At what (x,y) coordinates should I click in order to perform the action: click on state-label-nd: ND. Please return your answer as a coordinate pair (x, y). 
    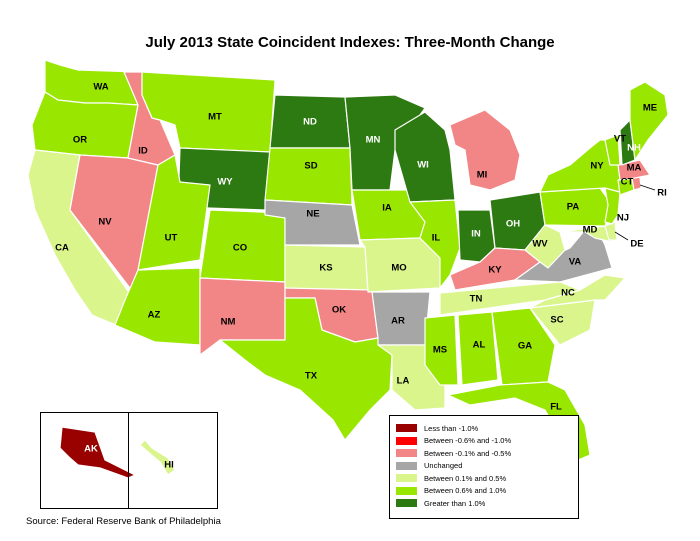
    Looking at the image, I should click on (310, 122).